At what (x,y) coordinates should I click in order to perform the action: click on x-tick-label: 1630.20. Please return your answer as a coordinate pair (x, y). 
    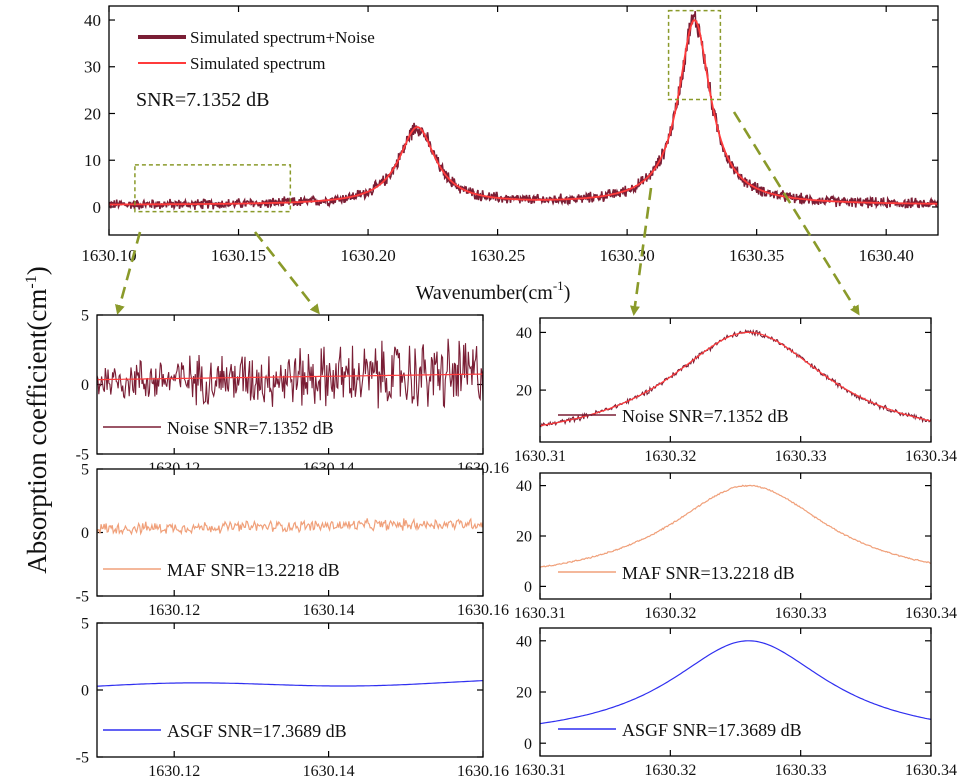
    Looking at the image, I should click on (367, 255).